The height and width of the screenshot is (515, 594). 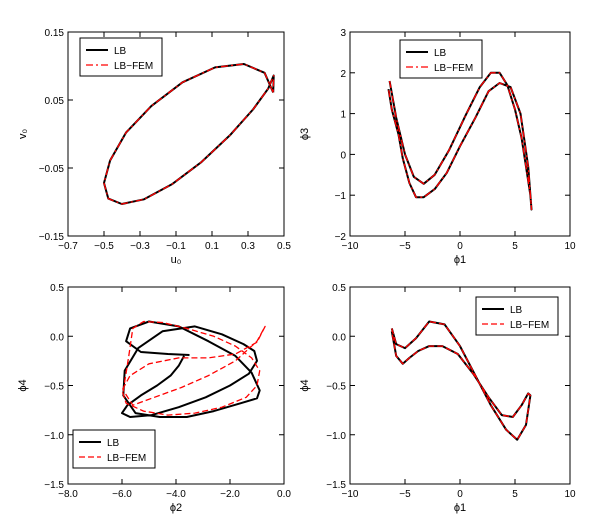 What do you see at coordinates (343, 74) in the screenshot?
I see `y-tick-label: 2` at bounding box center [343, 74].